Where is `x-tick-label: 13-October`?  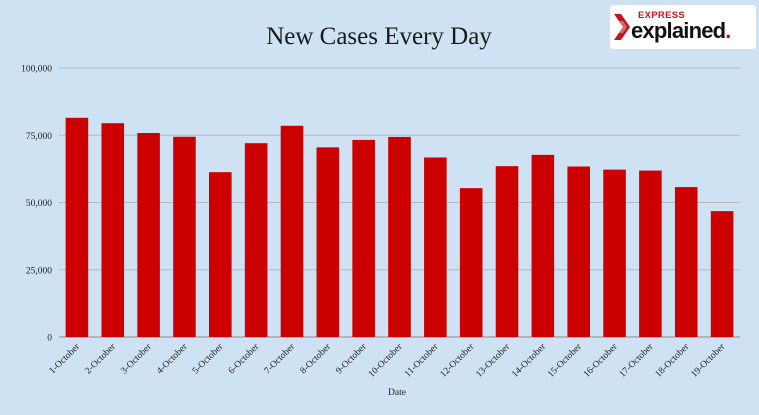
x-tick-label: 13-October is located at coordinates (493, 360).